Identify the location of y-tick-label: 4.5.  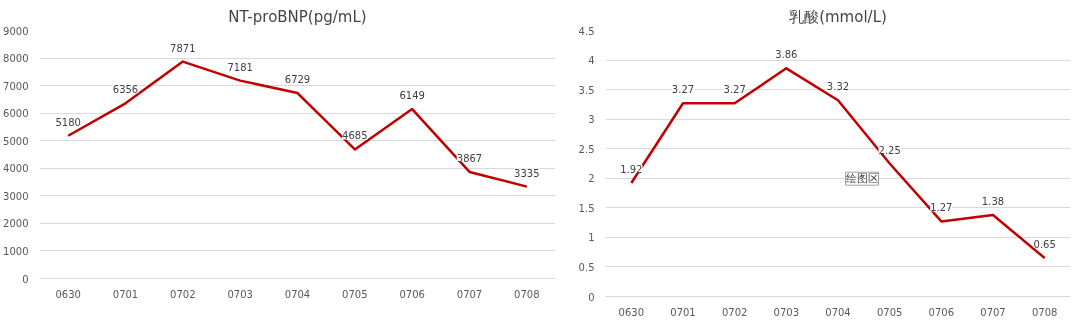
(586, 31).